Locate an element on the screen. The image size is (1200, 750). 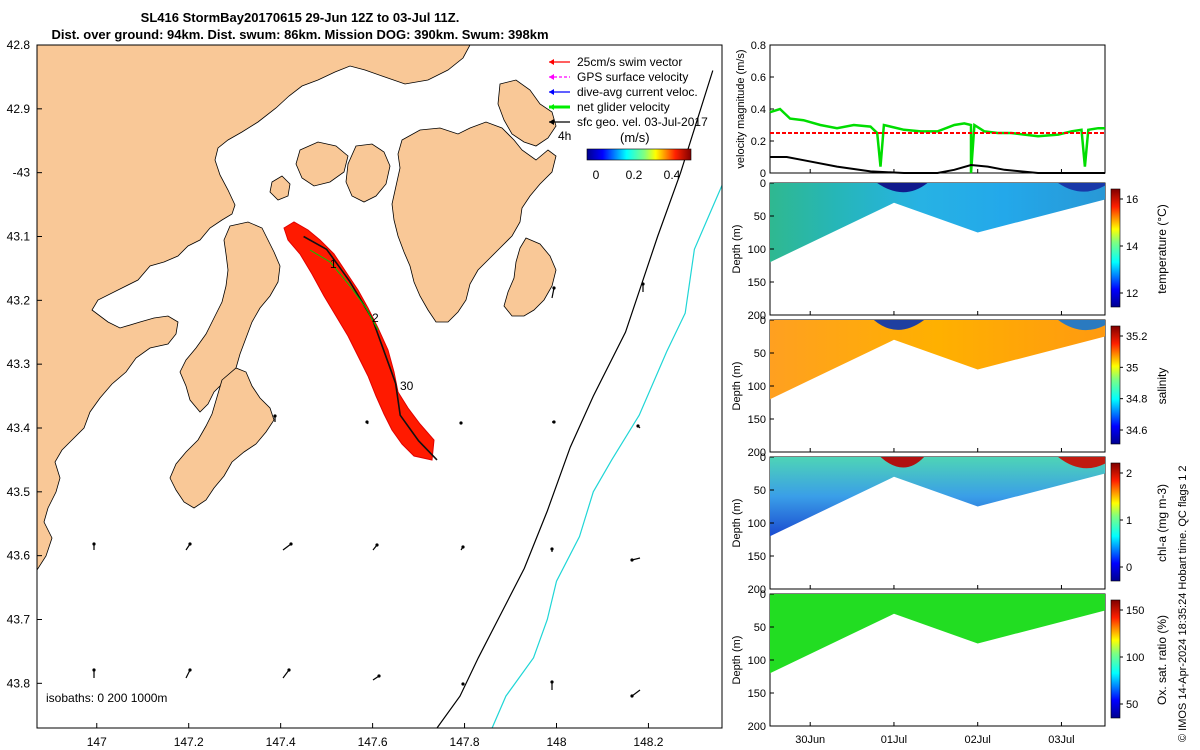
map-y-tick-label: 43.7 is located at coordinates (19, 619).